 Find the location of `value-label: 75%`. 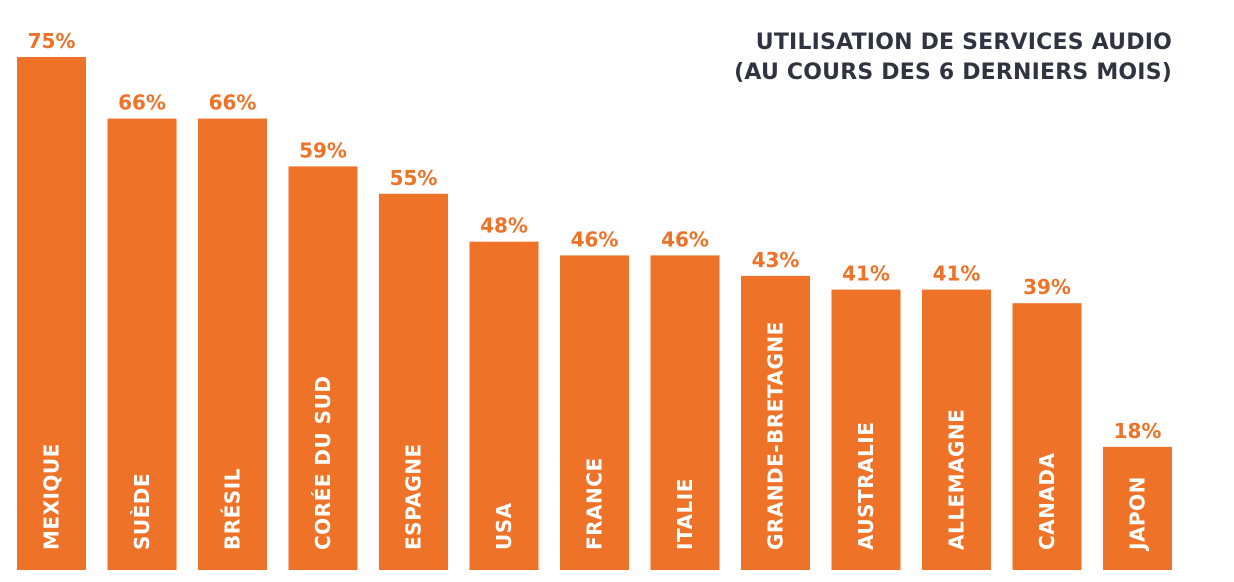

value-label: 75% is located at coordinates (52, 41).